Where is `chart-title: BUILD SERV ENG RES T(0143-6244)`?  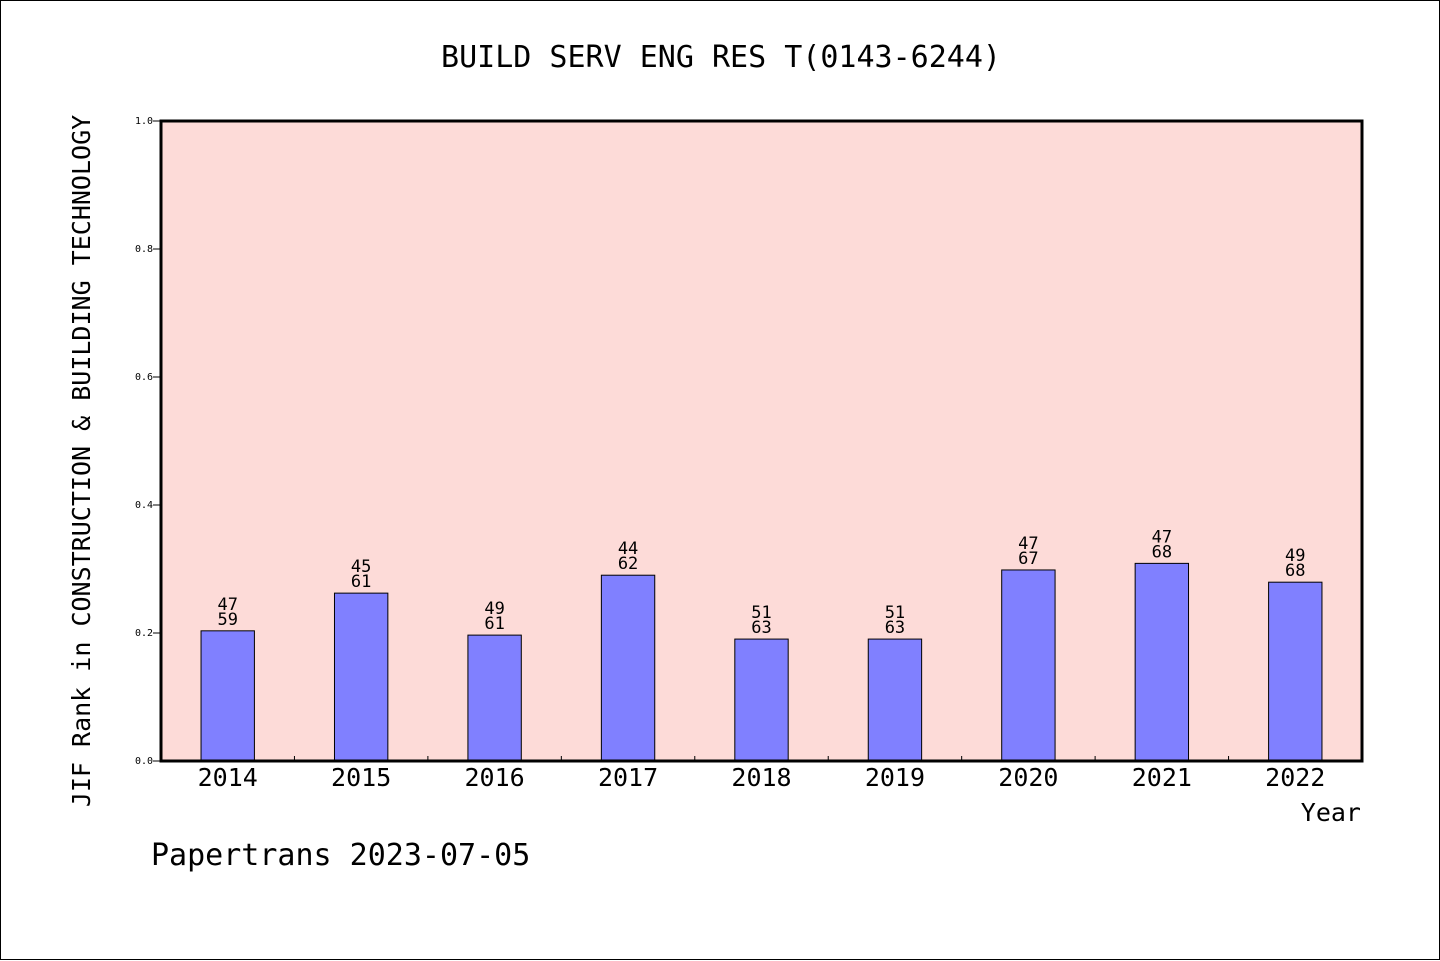 chart-title: BUILD SERV ENG RES T(0143-6244) is located at coordinates (721, 57).